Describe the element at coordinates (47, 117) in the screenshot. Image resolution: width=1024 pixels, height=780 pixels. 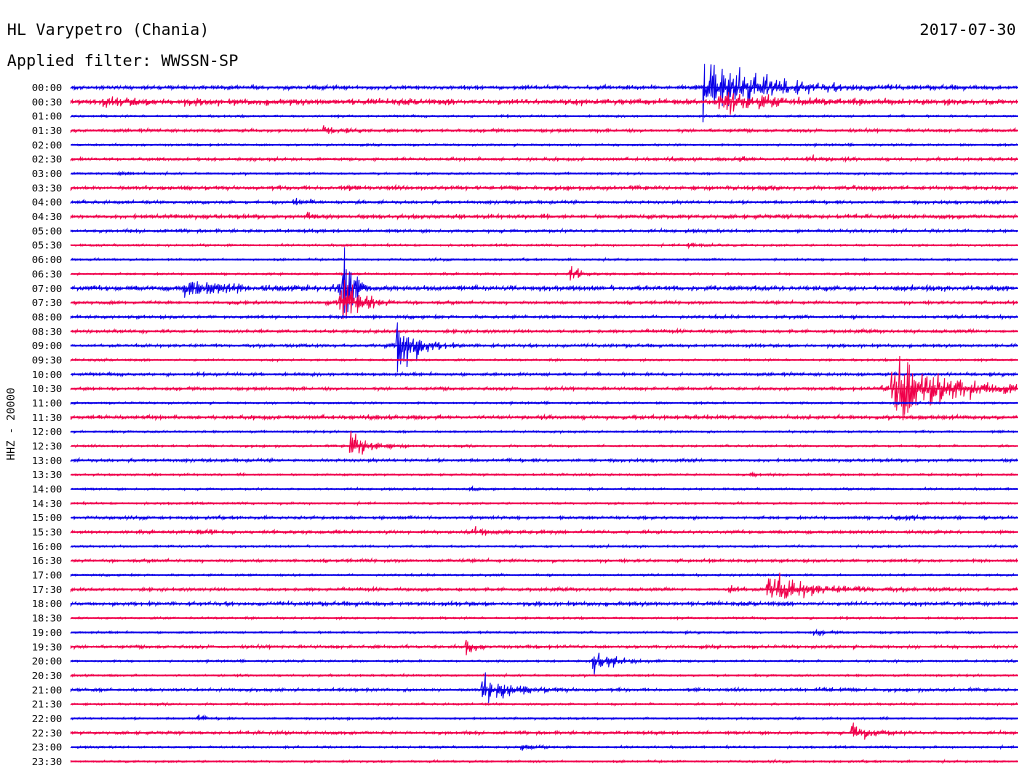
I see `time-tick-label: 01:00` at that location.